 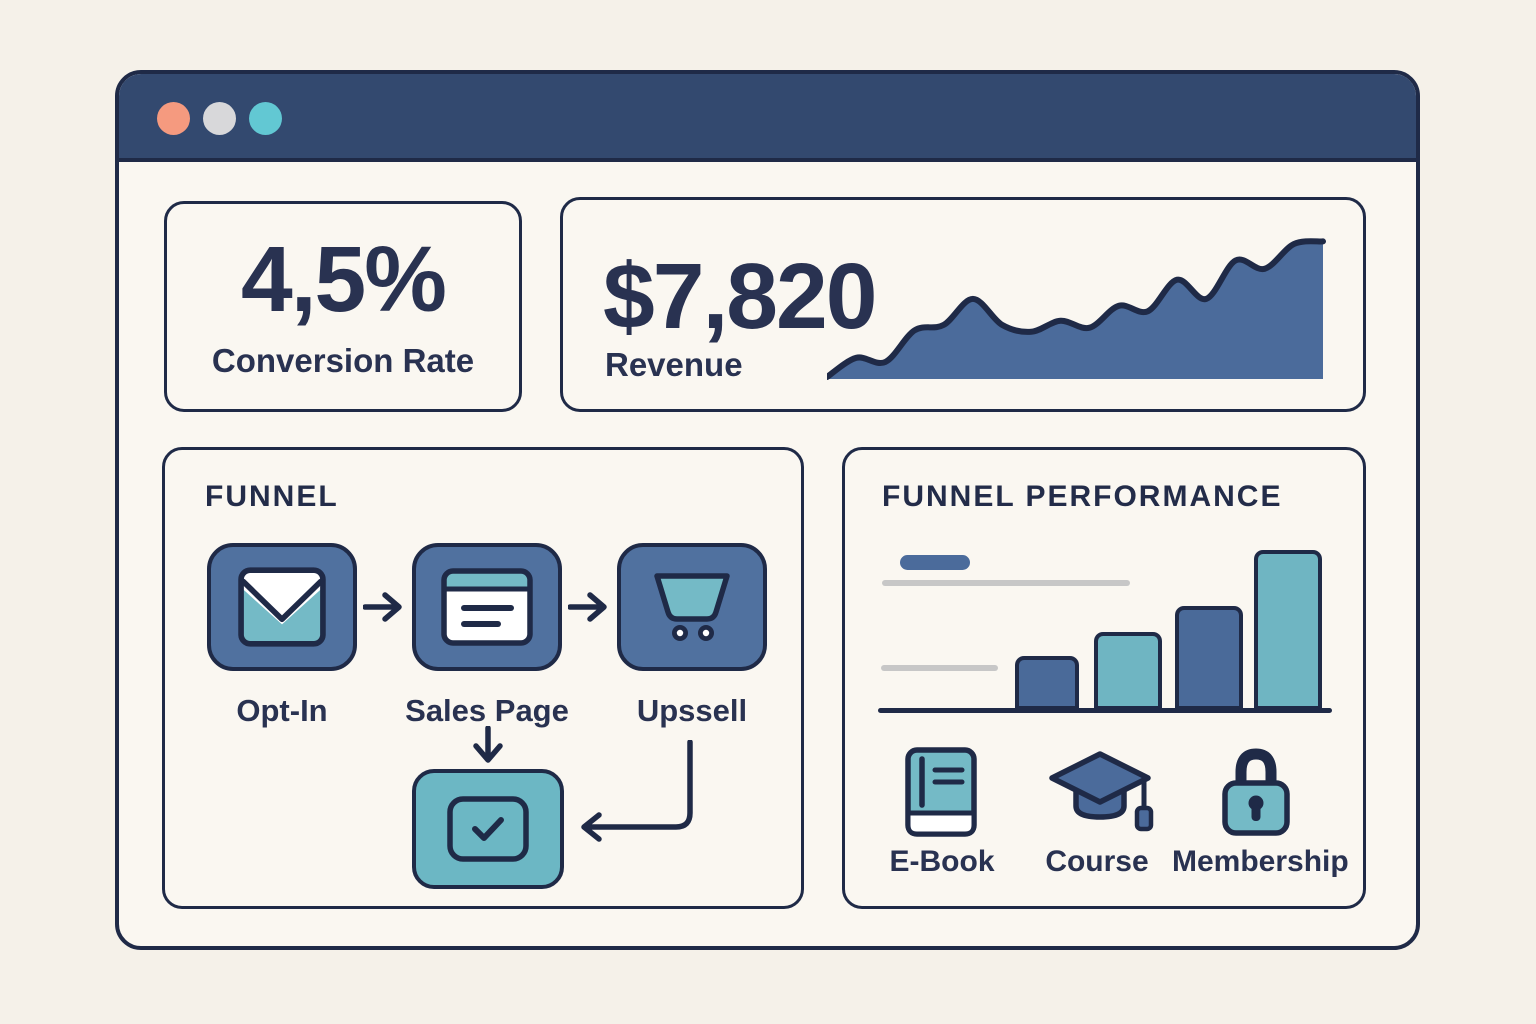 I want to click on revenue-value: $7,820, so click(x=740, y=296).